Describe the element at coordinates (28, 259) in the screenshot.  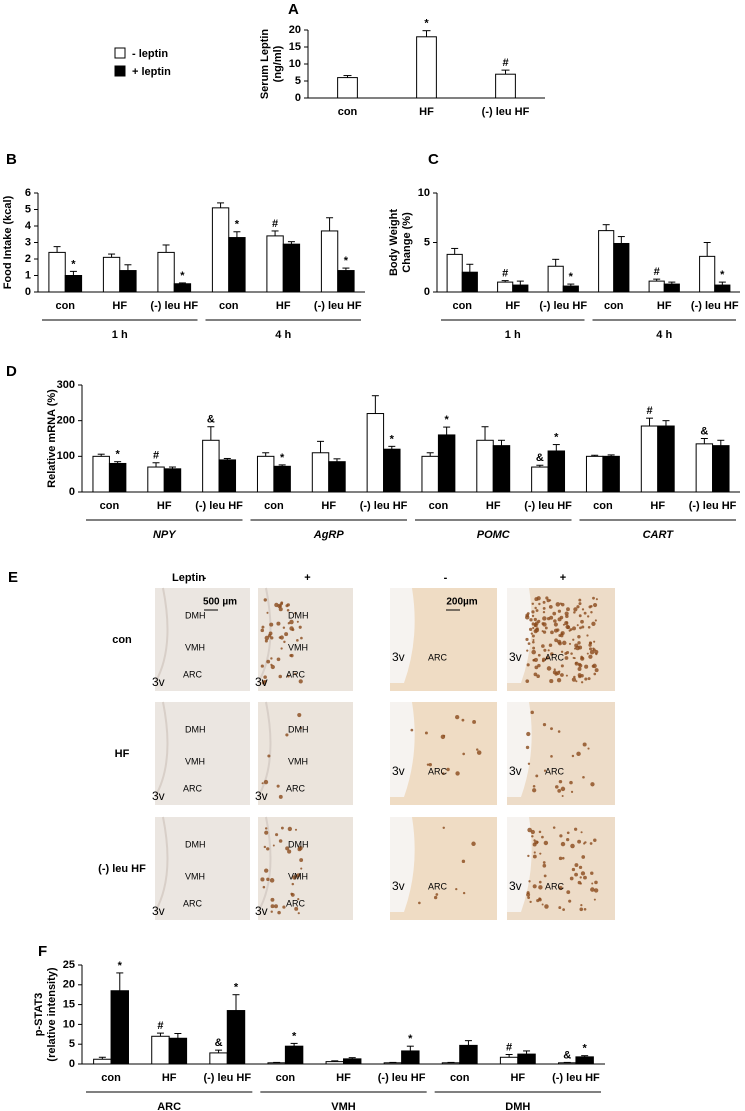
I see `y-tick-label: 2` at that location.